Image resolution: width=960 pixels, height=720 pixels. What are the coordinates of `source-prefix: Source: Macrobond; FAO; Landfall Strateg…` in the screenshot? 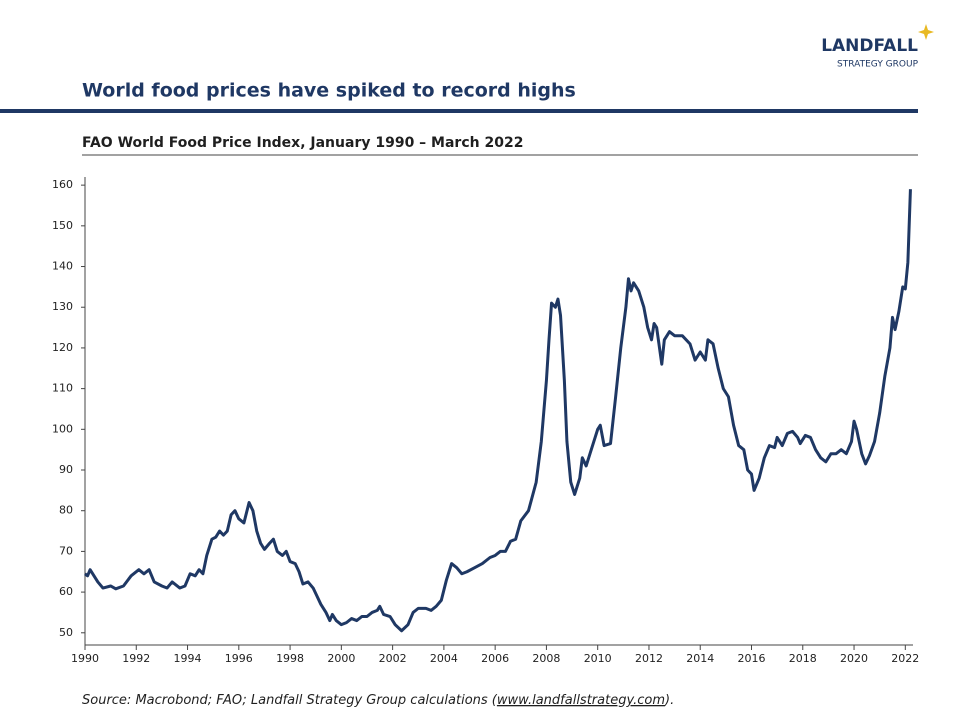 It's located at (290, 700).